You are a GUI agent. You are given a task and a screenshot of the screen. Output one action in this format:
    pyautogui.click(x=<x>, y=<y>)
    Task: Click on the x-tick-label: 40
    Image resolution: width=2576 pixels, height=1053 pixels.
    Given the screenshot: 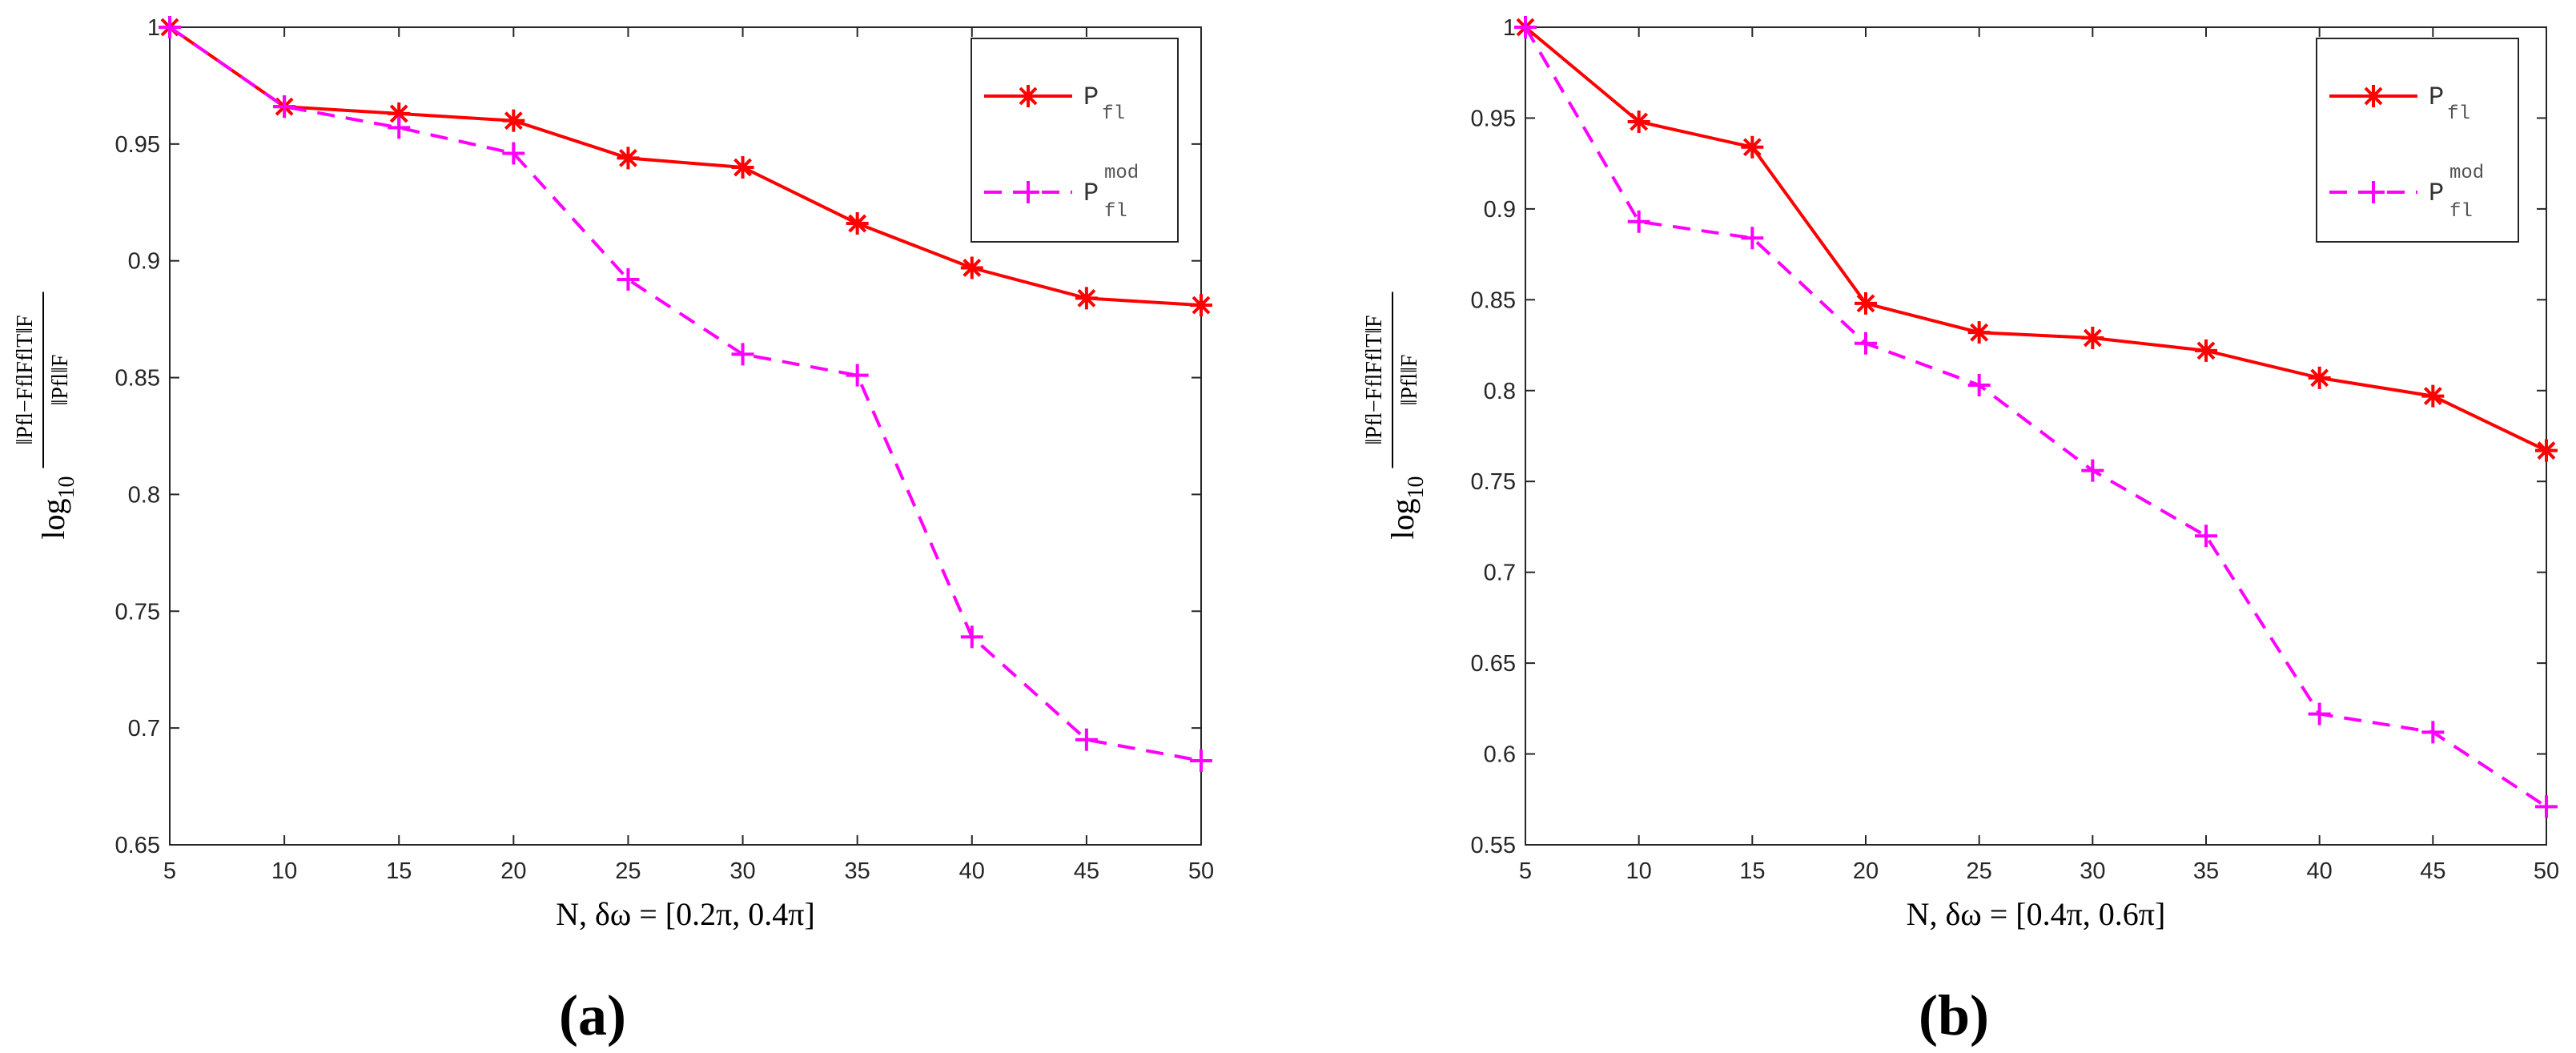 What is the action you would take?
    pyautogui.click(x=972, y=871)
    